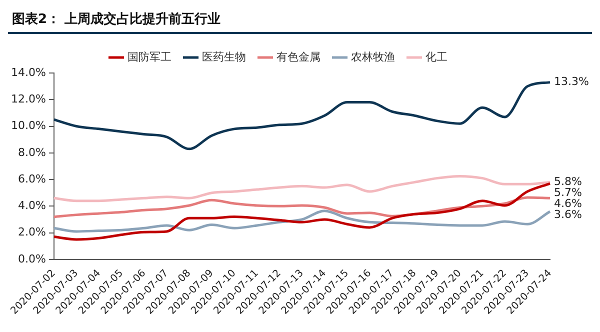 The image size is (600, 332). What do you see at coordinates (568, 215) in the screenshot?
I see `annotation: 3.6%` at bounding box center [568, 215].